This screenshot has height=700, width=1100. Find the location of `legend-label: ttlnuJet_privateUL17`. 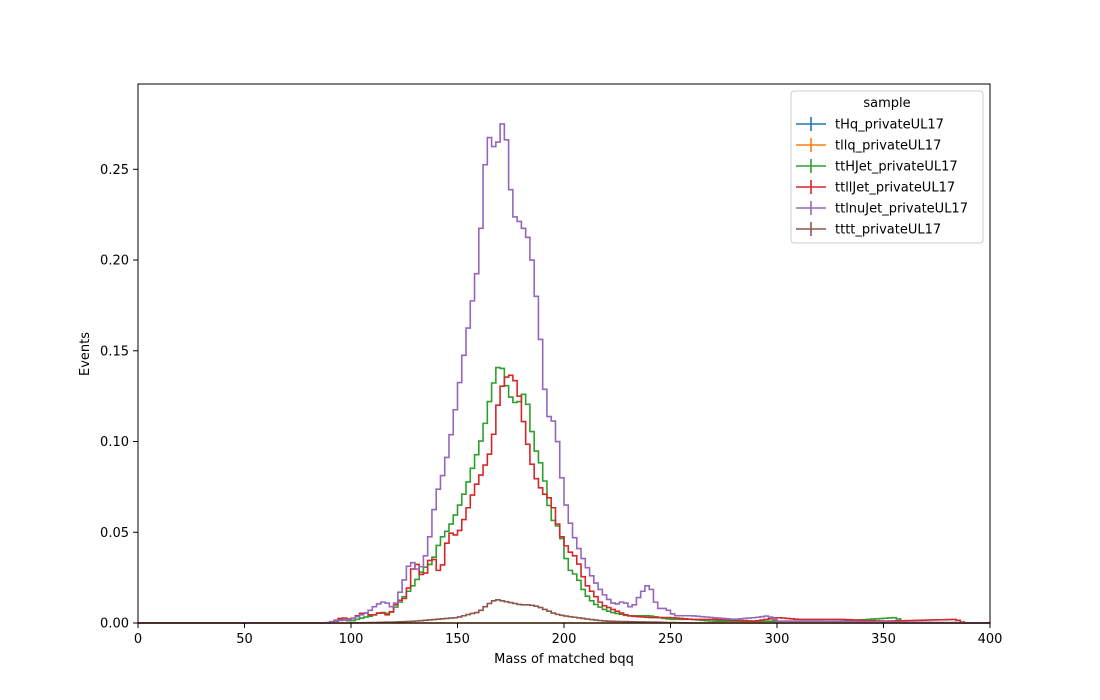

legend-label: ttlnuJet_privateUL17 is located at coordinates (901, 209).